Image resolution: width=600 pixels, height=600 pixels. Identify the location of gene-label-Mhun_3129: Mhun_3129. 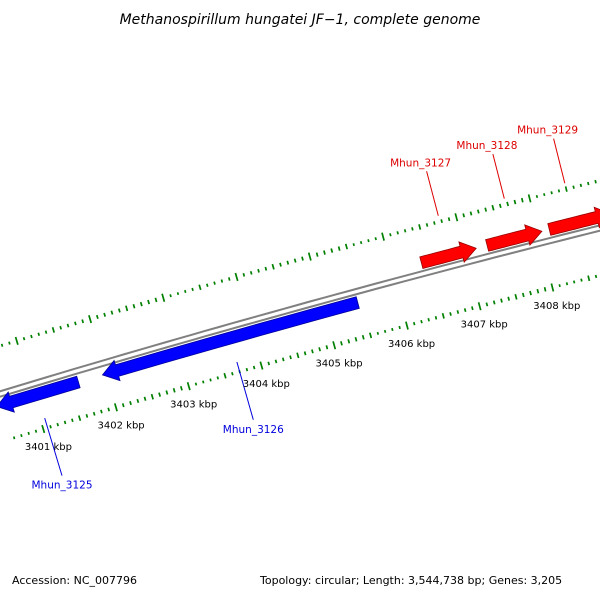
(547, 131).